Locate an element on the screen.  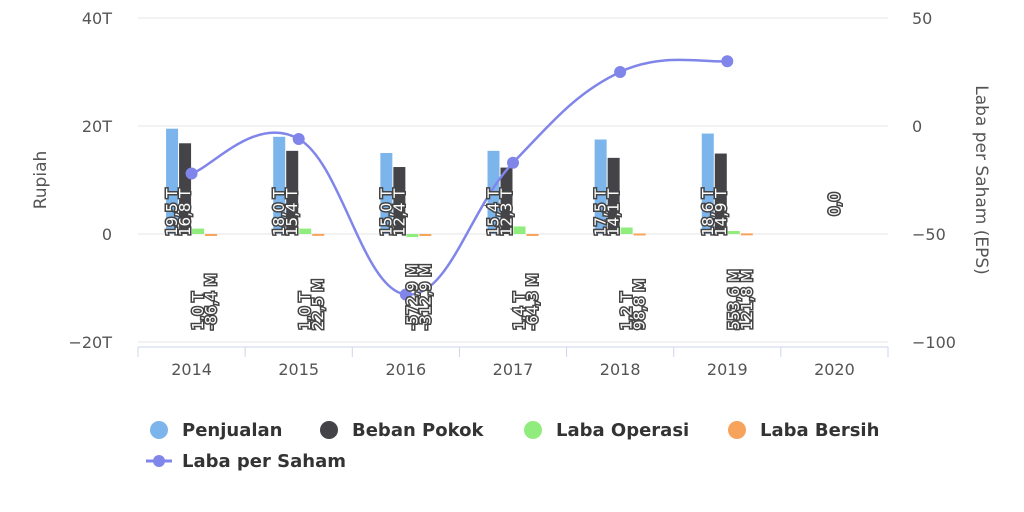
y-left-tick-label: 40T is located at coordinates (97, 18).